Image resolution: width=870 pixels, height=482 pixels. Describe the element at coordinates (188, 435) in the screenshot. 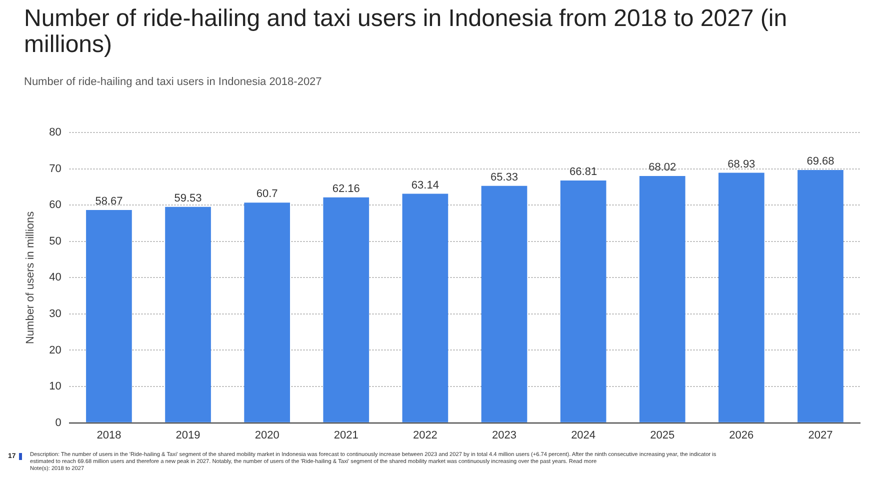

I see `x-tick-label: 2019` at that location.